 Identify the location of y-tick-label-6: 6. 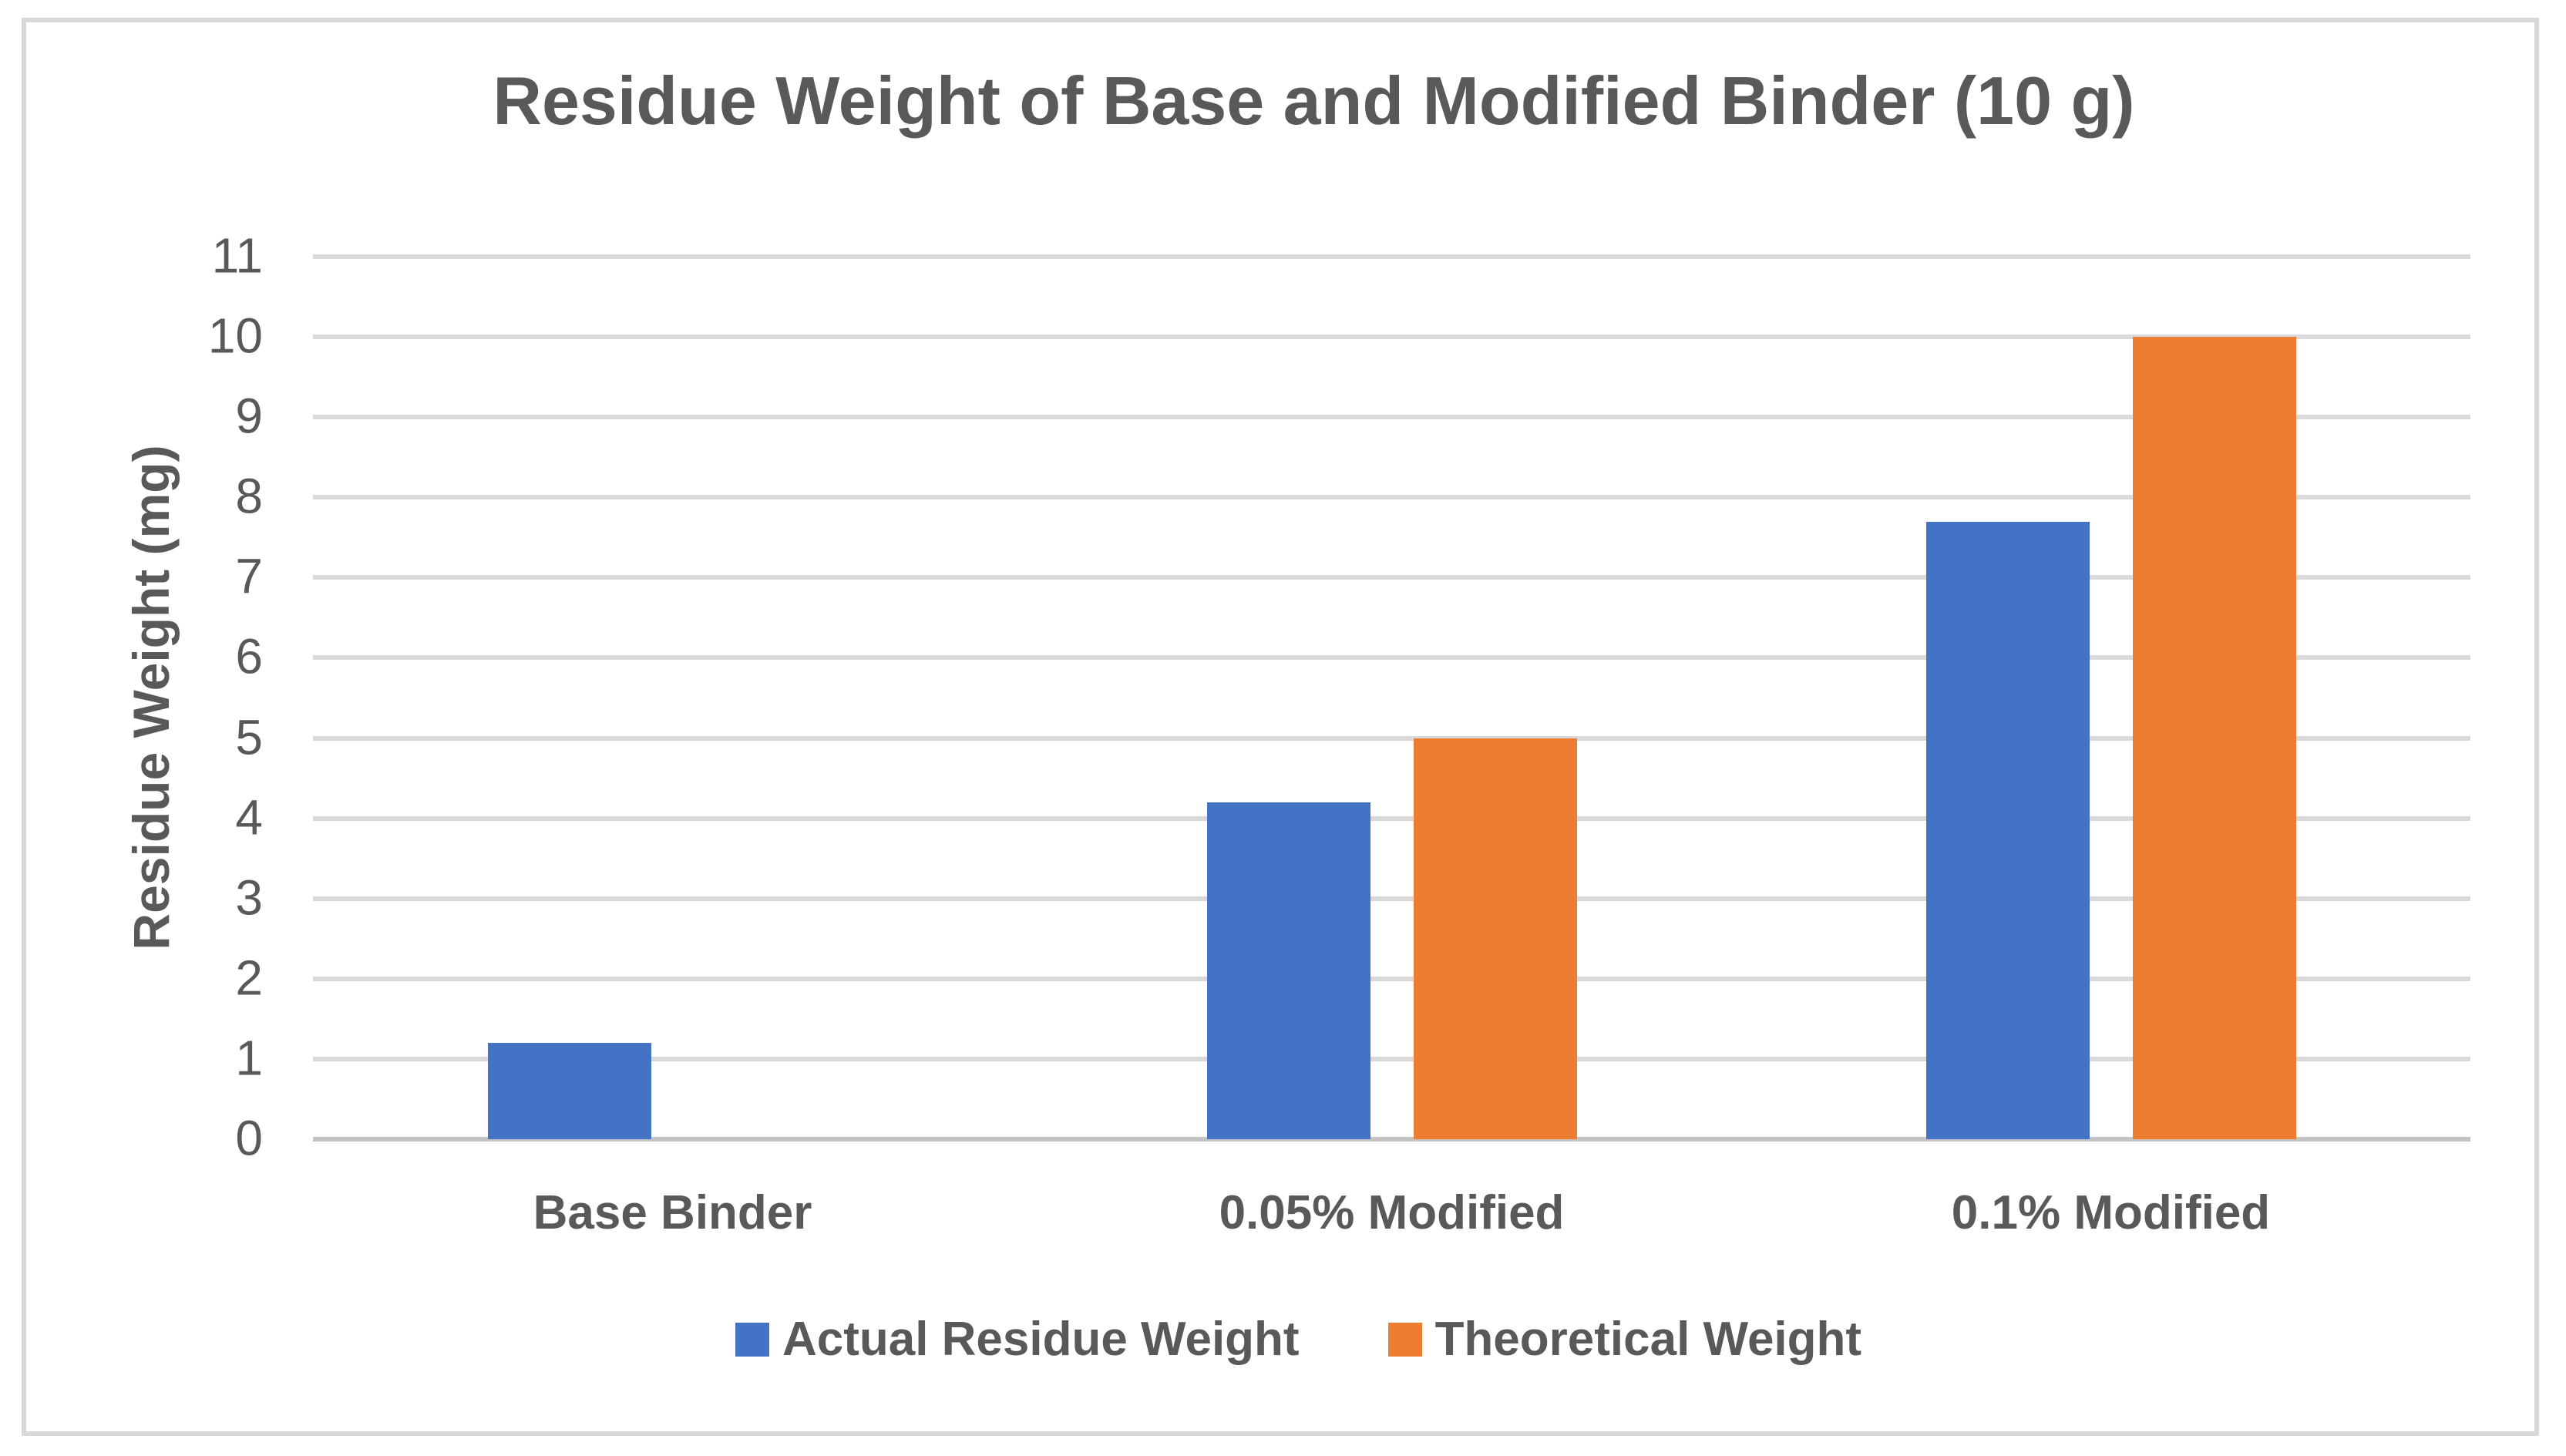
(249, 657).